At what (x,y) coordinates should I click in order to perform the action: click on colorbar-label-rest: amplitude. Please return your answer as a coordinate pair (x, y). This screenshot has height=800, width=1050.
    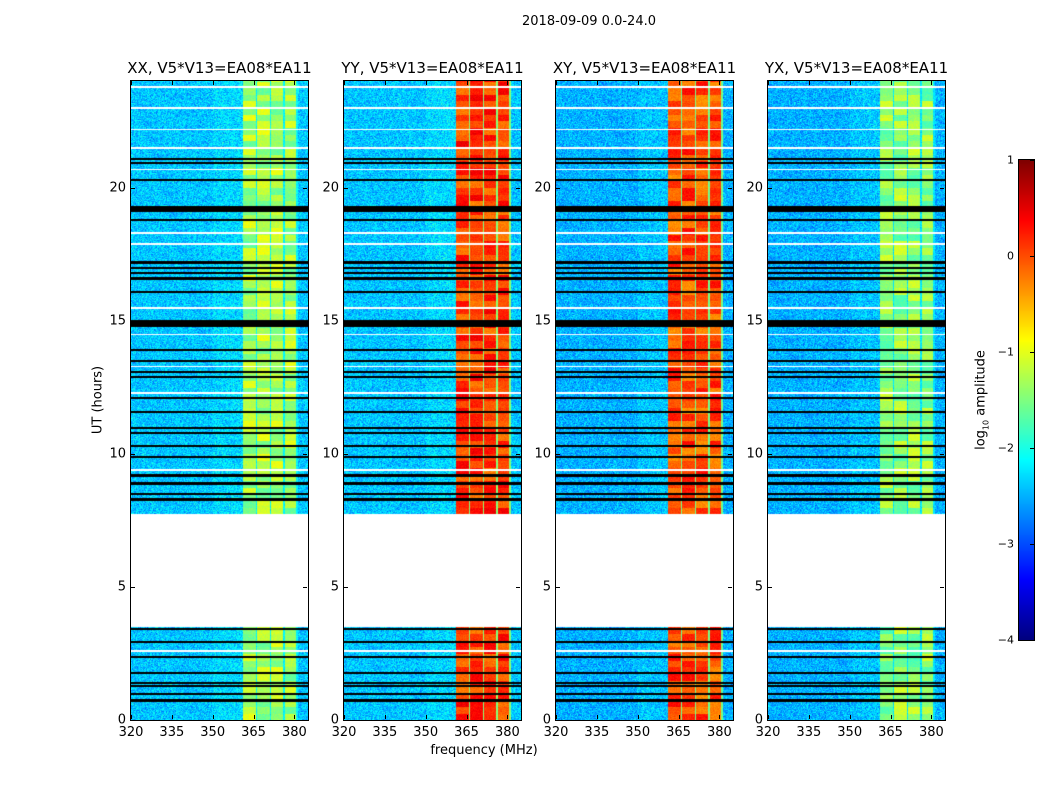
    Looking at the image, I should click on (981, 385).